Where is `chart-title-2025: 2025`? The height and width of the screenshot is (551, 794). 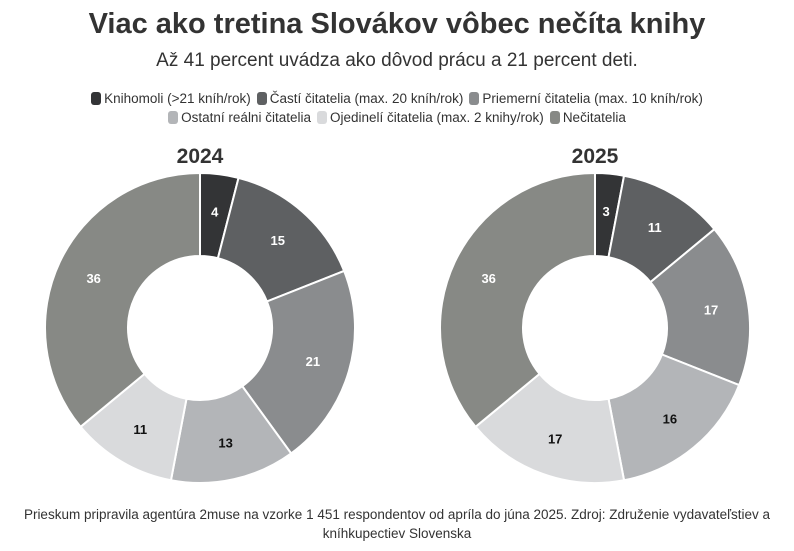
chart-title-2025: 2025 is located at coordinates (595, 156).